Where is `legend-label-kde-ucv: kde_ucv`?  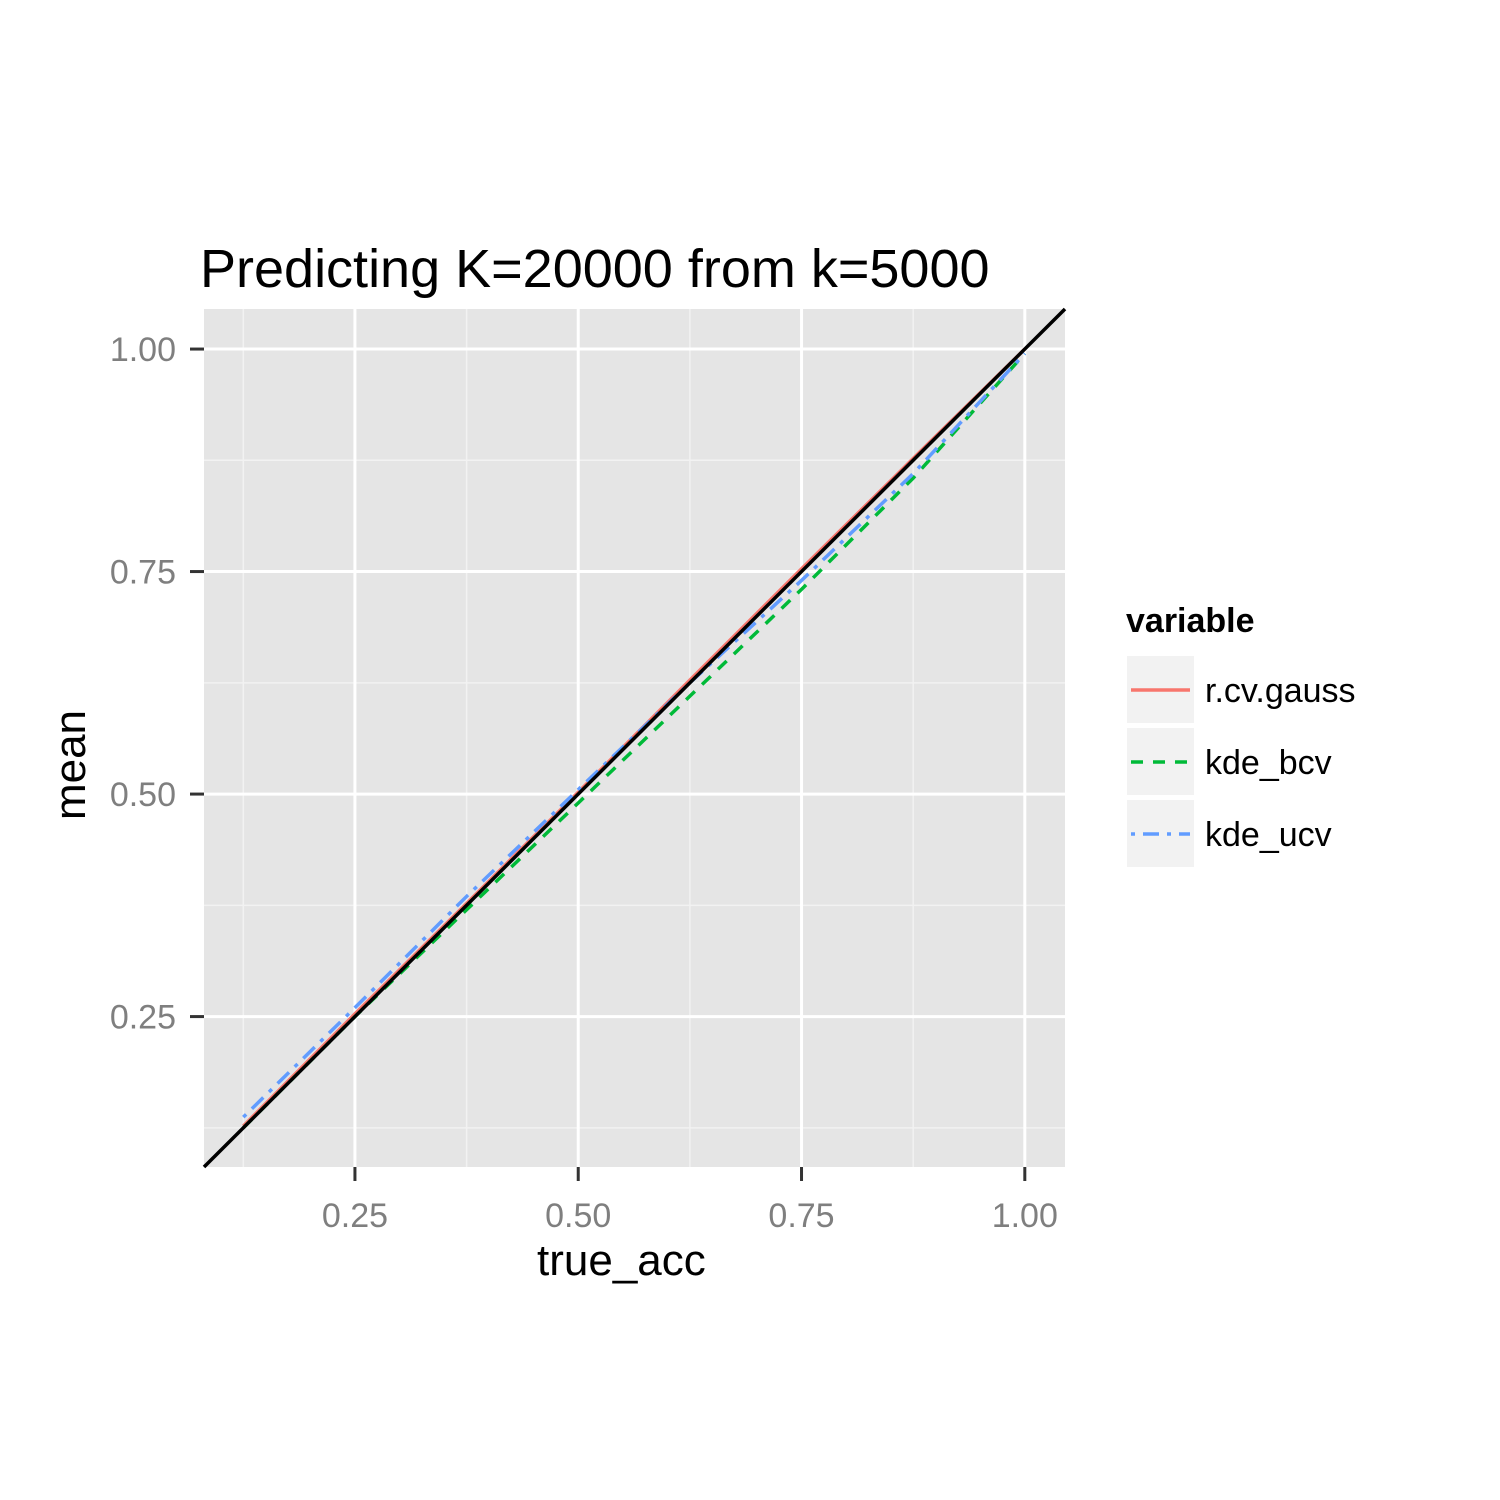 legend-label-kde-ucv: kde_ucv is located at coordinates (1268, 835).